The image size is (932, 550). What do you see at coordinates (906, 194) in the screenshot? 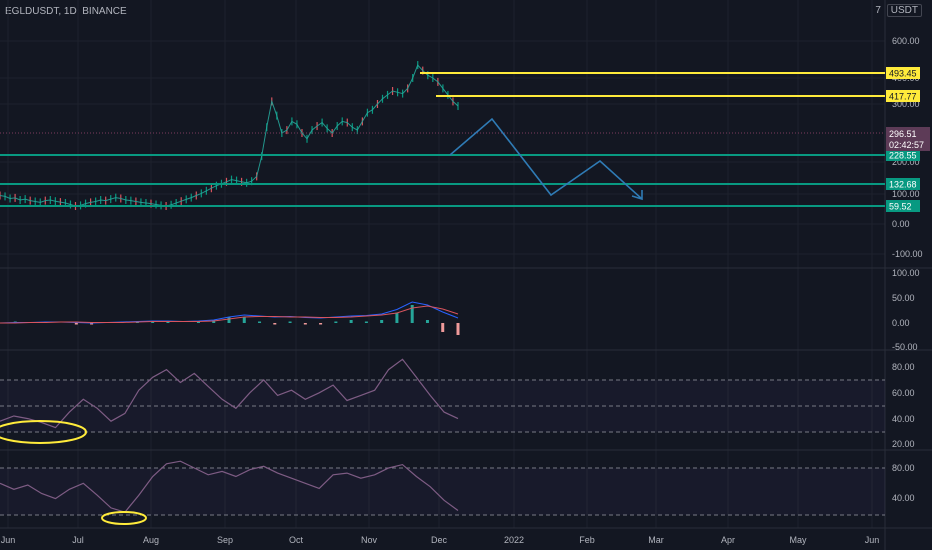
I see `price-tick-label: 100.00` at bounding box center [906, 194].